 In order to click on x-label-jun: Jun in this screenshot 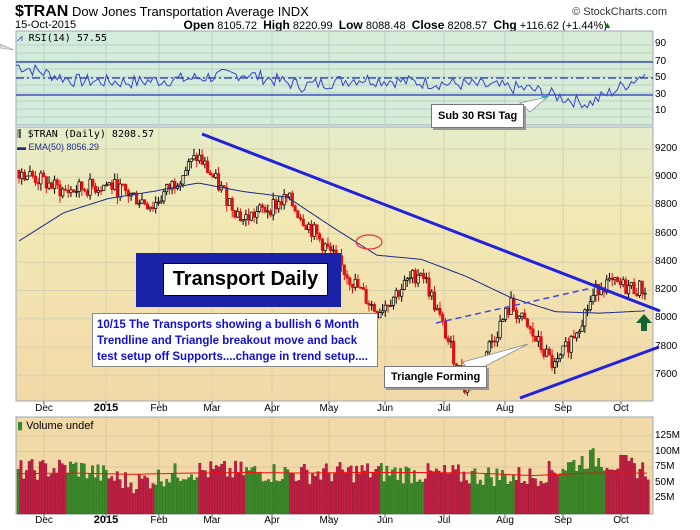, I will do `click(385, 408)`.